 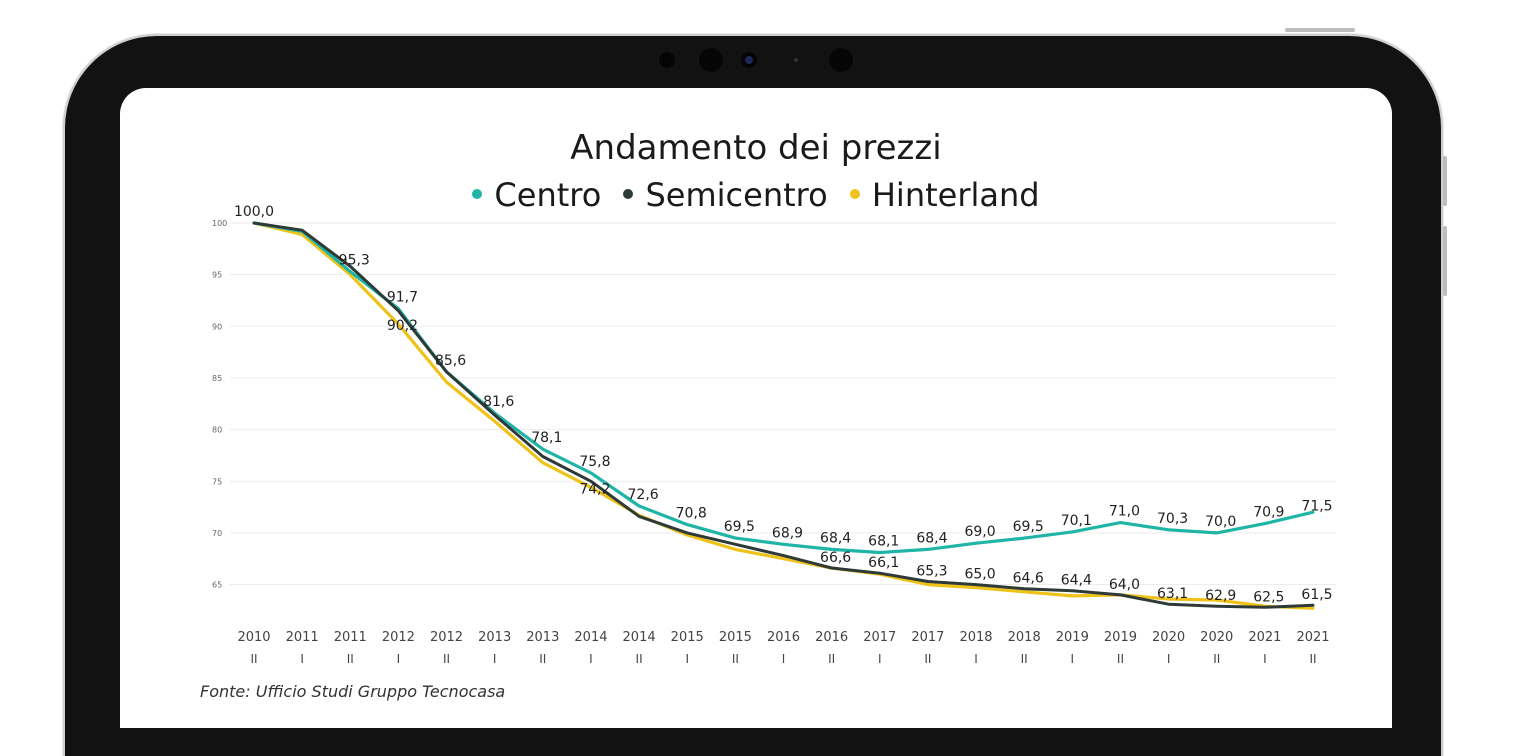 I want to click on data-label-upper-3: 91,7, so click(x=402, y=298).